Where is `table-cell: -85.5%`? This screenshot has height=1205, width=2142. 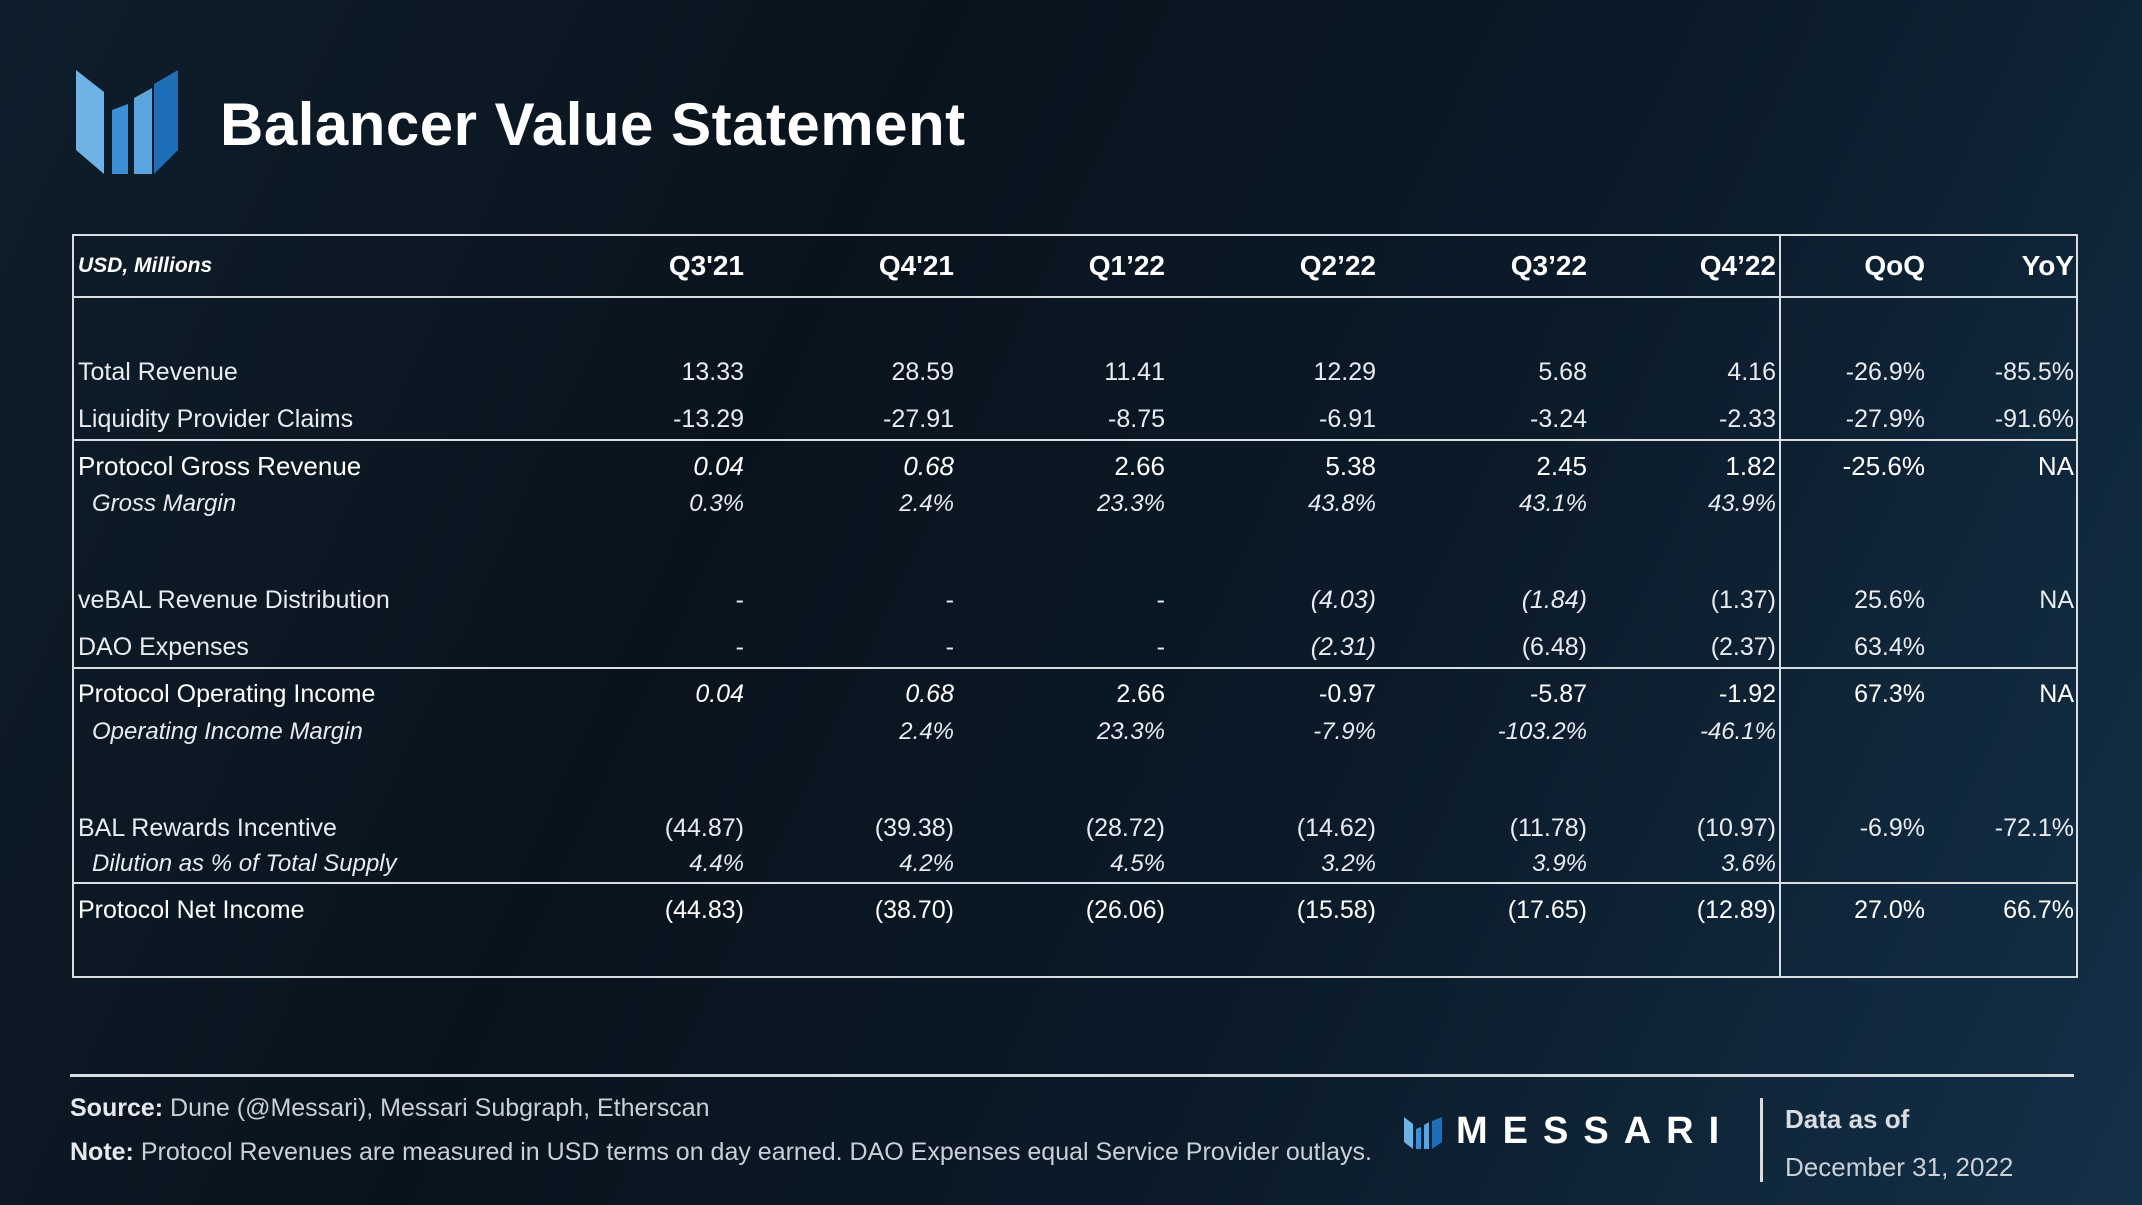
table-cell: -85.5% is located at coordinates (2034, 372).